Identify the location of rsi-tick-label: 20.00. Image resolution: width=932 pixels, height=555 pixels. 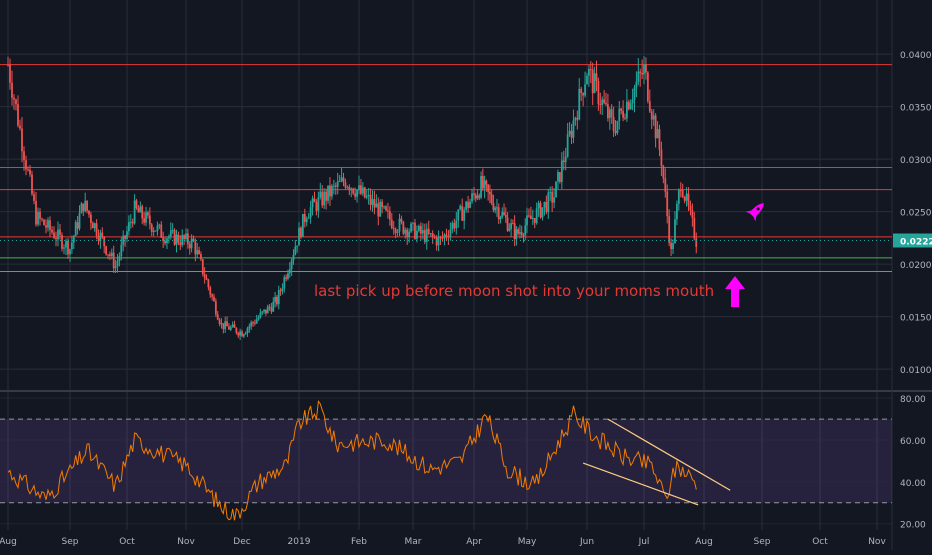
(913, 526).